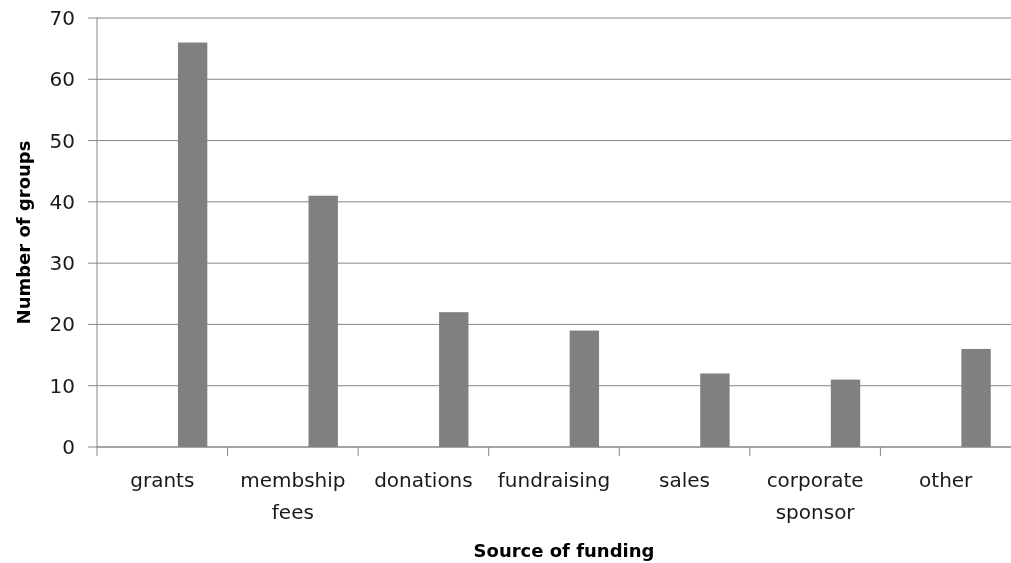  Describe the element at coordinates (564, 550) in the screenshot. I see `x-axis-title: Source of funding` at that location.